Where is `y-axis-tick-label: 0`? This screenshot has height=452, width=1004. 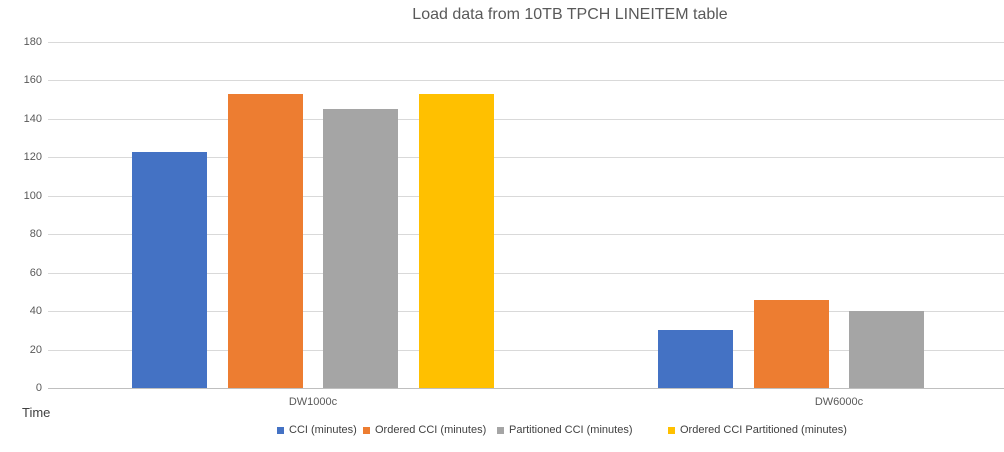
y-axis-tick-label: 0 is located at coordinates (38, 388).